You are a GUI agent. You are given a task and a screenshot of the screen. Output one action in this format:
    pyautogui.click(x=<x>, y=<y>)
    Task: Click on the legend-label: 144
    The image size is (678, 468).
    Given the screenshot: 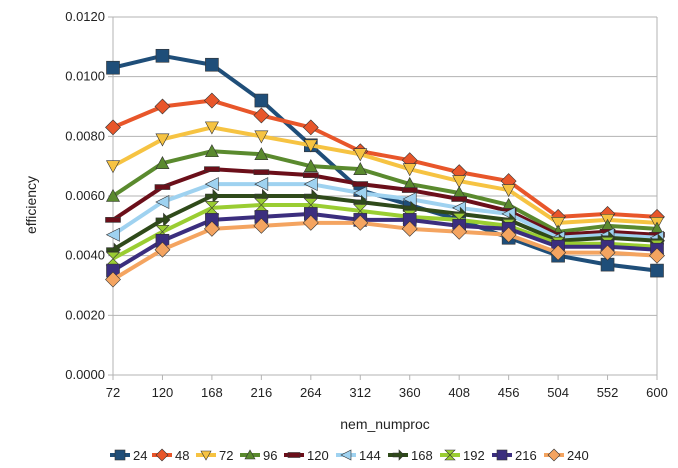 What is the action you would take?
    pyautogui.click(x=370, y=455)
    